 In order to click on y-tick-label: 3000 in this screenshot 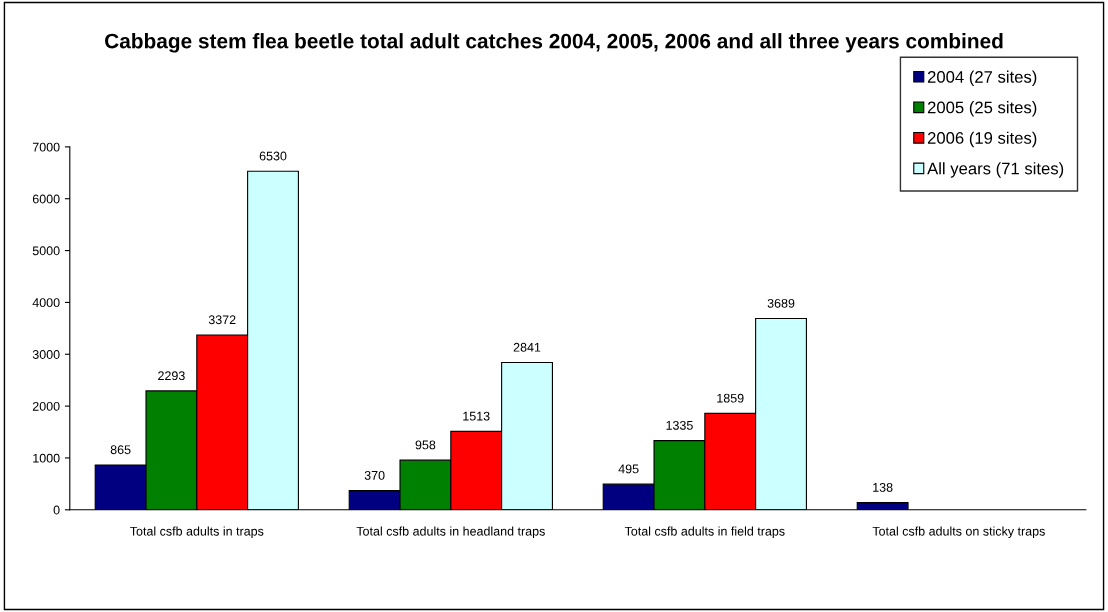, I will do `click(46, 354)`.